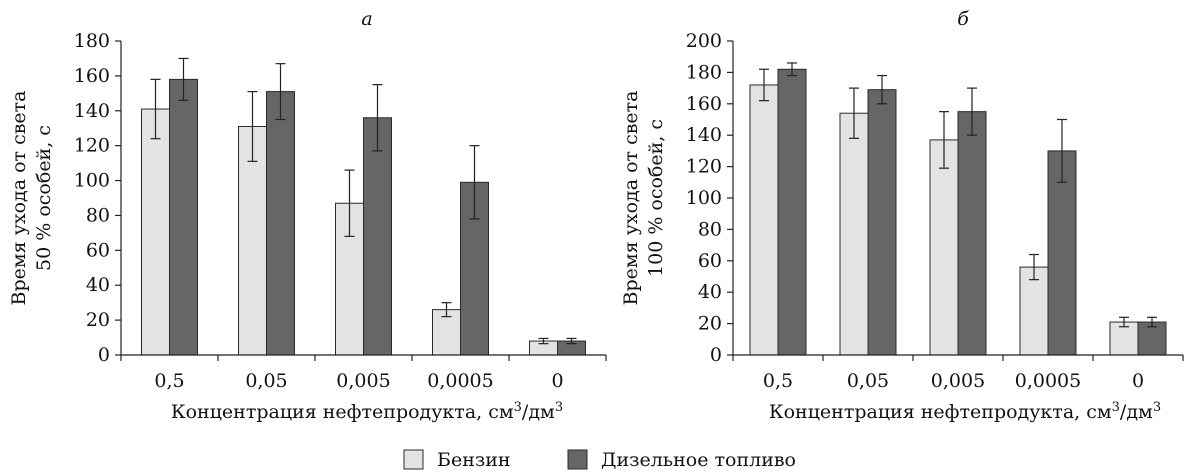 The width and height of the screenshot is (1196, 473). Describe the element at coordinates (413, 459) in the screenshot. I see `legend-swatch-benzin` at that location.